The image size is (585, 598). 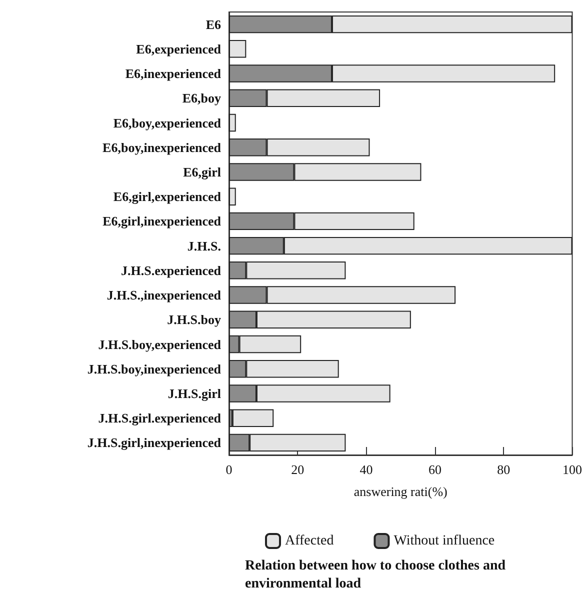 What do you see at coordinates (160, 344) in the screenshot?
I see `y-tick-label: J.H.S.boy,experienced` at bounding box center [160, 344].